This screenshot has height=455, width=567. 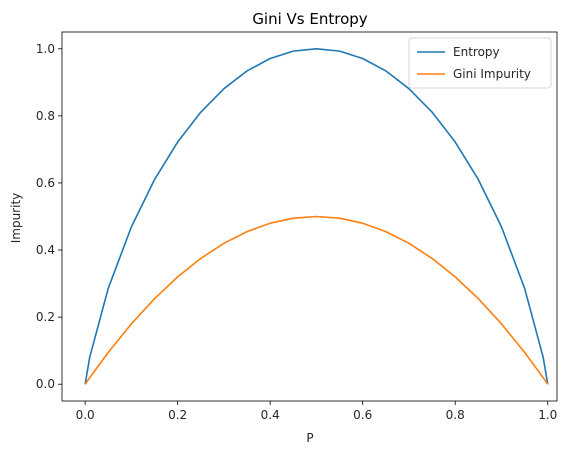 I want to click on x-axis-label: P, so click(x=309, y=438).